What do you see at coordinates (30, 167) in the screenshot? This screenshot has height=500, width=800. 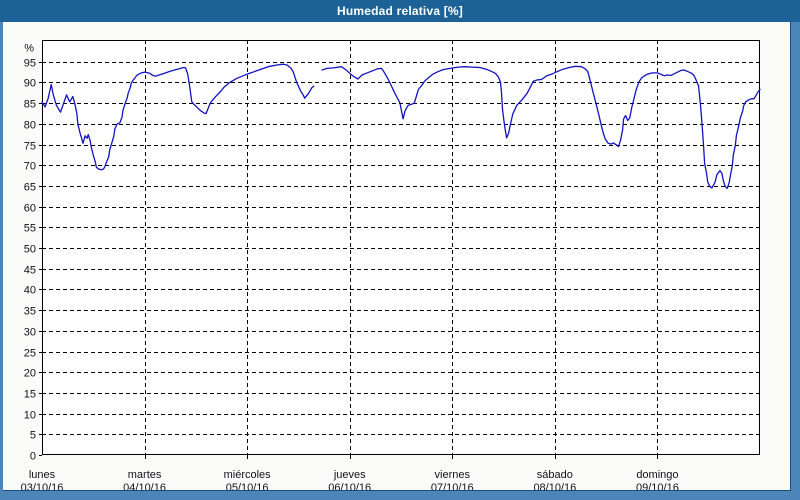 I see `y-tick-label: 70` at bounding box center [30, 167].